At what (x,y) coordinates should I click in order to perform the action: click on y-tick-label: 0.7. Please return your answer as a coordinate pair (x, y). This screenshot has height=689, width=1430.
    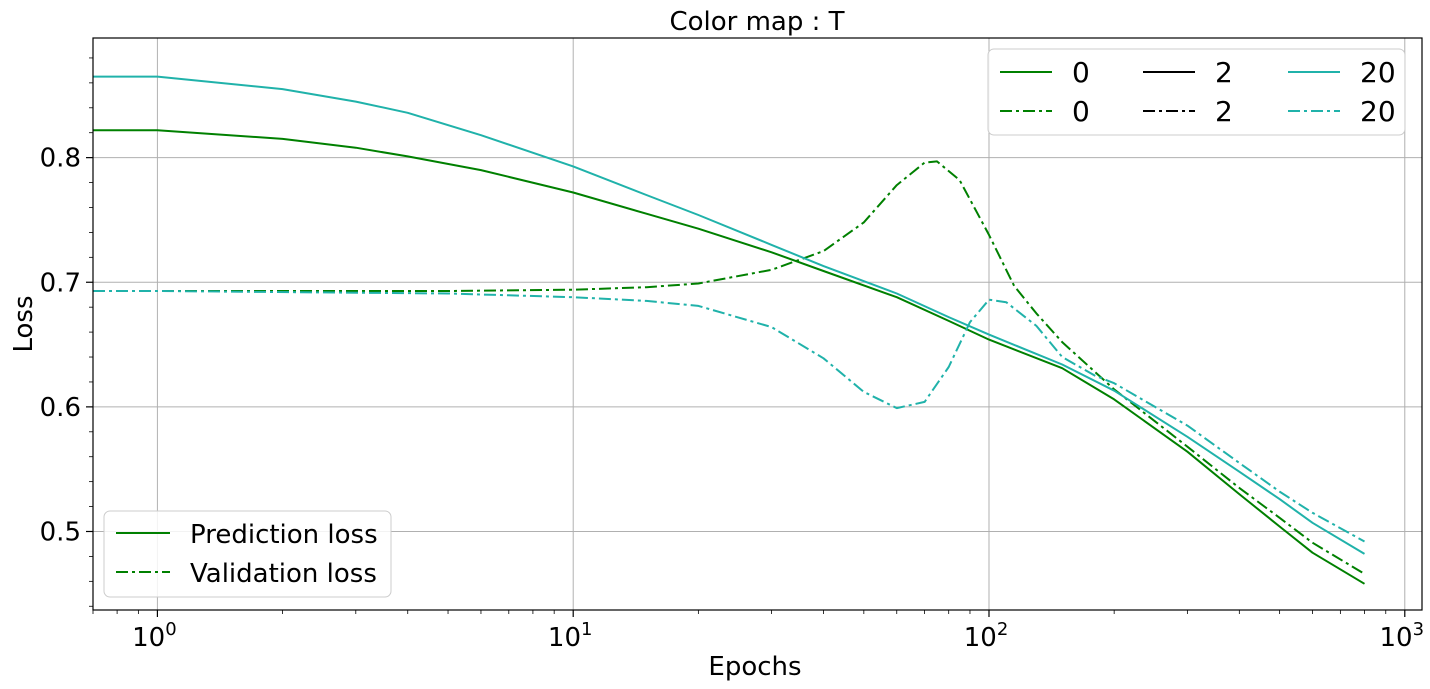
    Looking at the image, I should click on (60, 283).